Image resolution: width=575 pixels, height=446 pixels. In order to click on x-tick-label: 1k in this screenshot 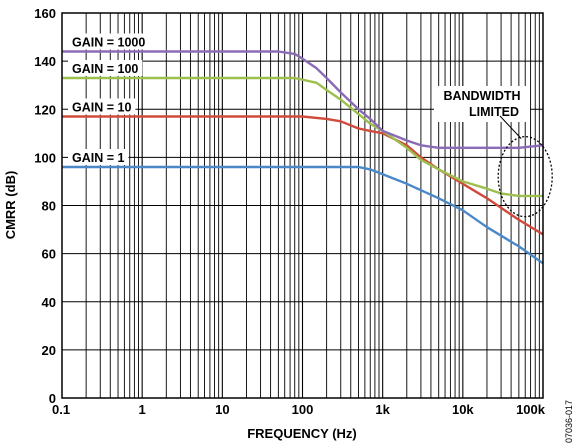, I will do `click(382, 409)`.